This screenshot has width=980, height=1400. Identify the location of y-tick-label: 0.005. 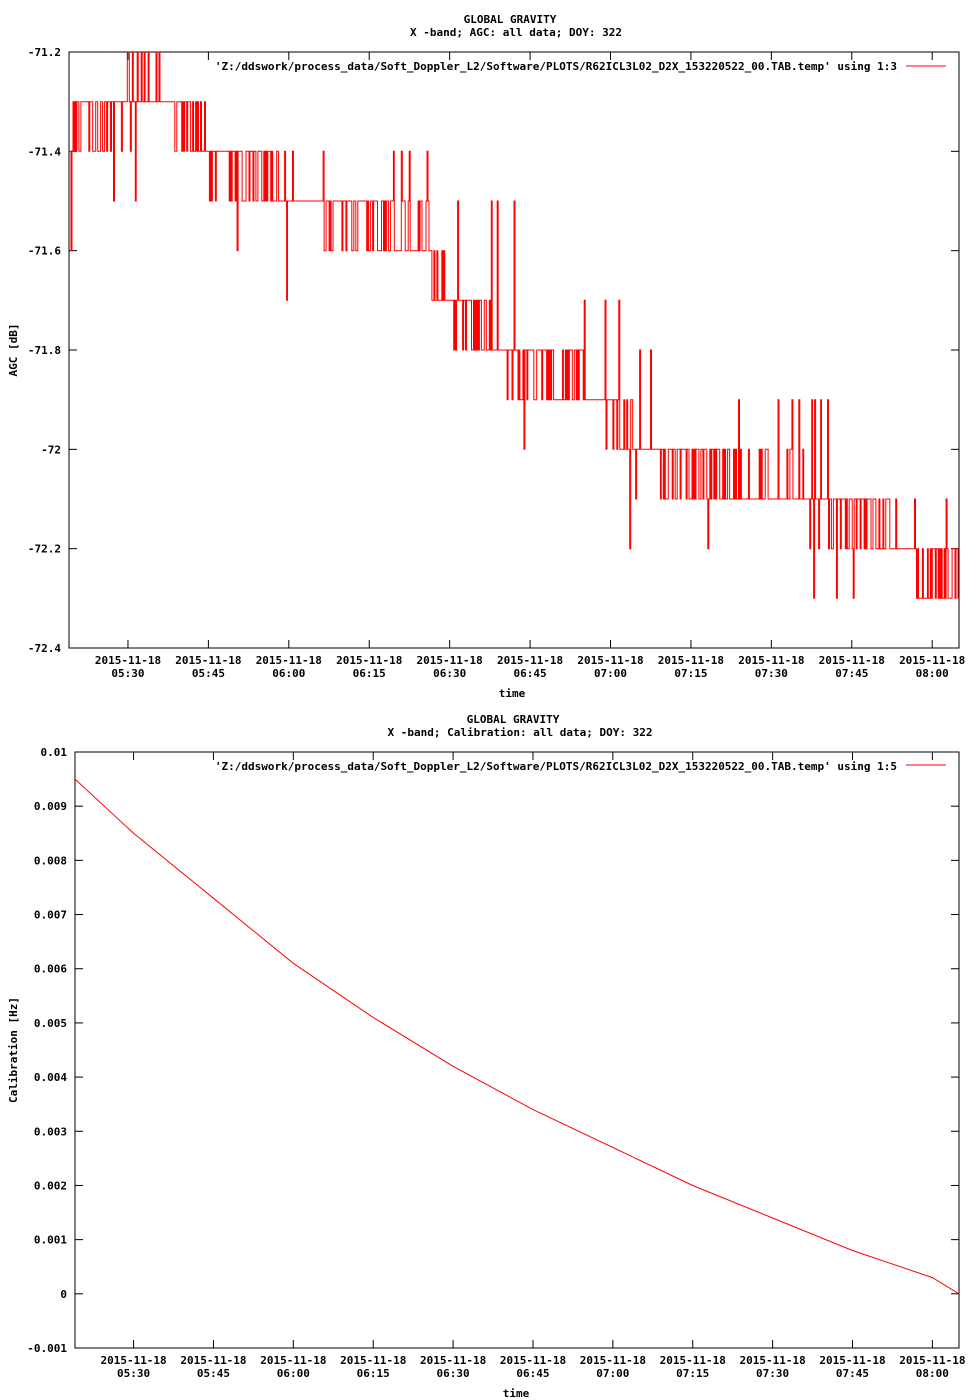
(50, 1023).